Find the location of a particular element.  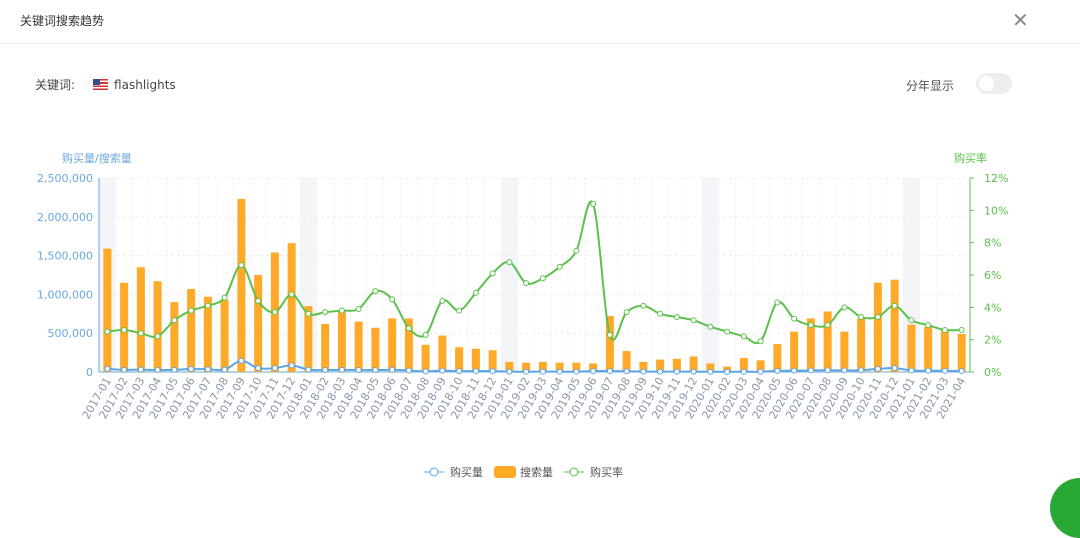

y2-tick-label: 8% is located at coordinates (992, 243).